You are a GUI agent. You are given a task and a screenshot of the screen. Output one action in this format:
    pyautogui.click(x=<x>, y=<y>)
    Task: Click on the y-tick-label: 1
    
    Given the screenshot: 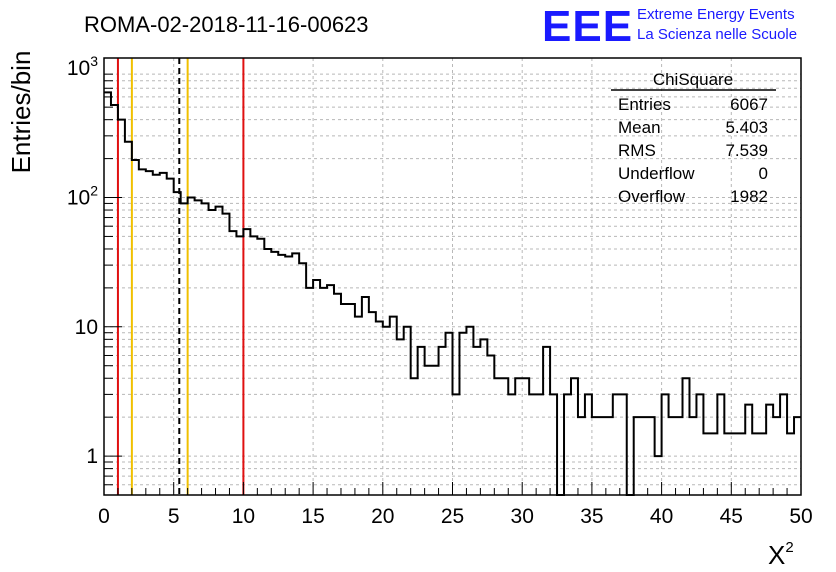 What is the action you would take?
    pyautogui.click(x=92, y=456)
    